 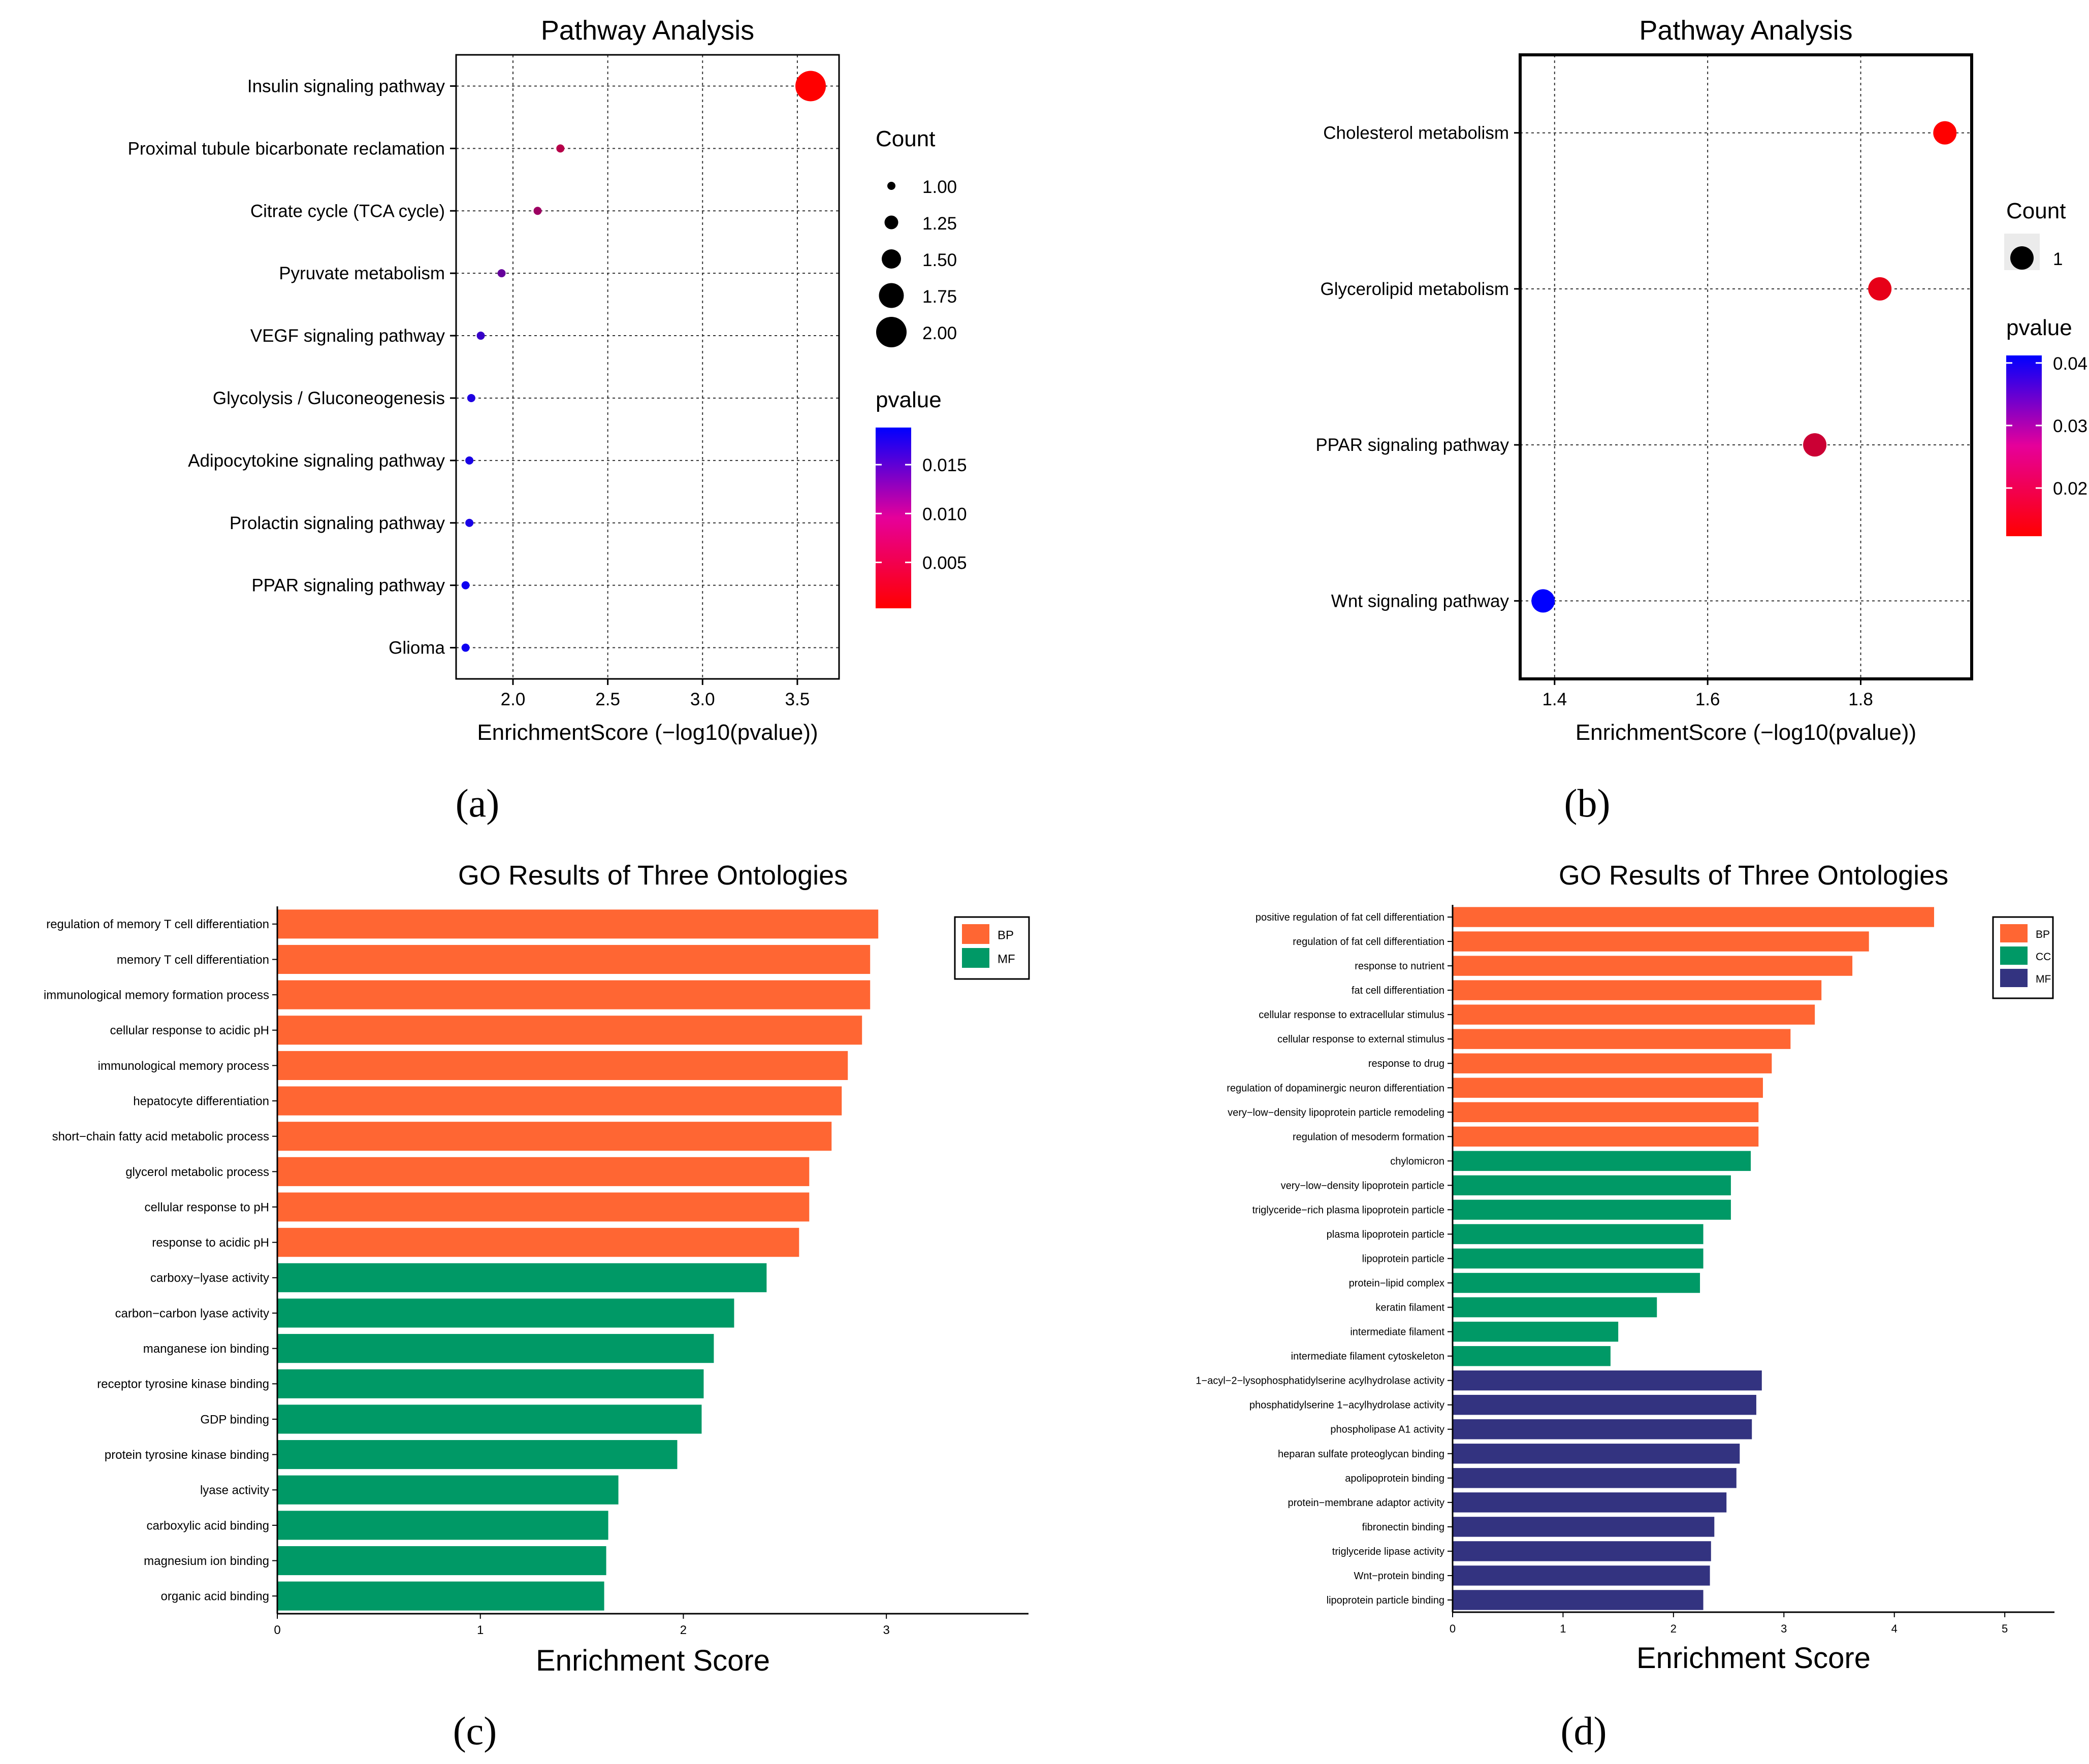 I want to click on y-tick-label: carbon−carbon lyase activity, so click(x=192, y=1313).